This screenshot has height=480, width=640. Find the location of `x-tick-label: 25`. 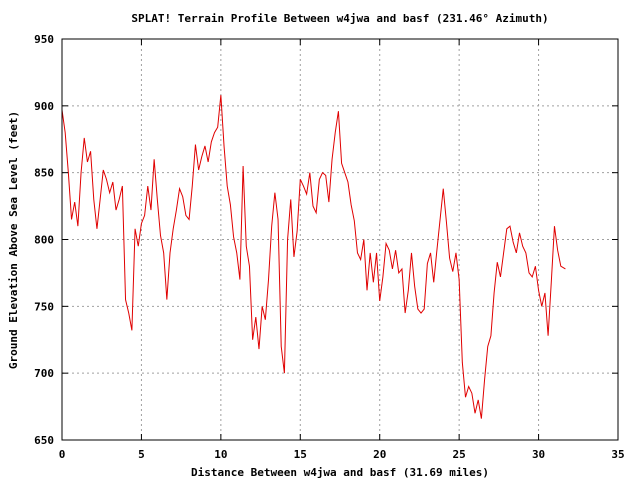

x-tick-label: 25 is located at coordinates (459, 454).